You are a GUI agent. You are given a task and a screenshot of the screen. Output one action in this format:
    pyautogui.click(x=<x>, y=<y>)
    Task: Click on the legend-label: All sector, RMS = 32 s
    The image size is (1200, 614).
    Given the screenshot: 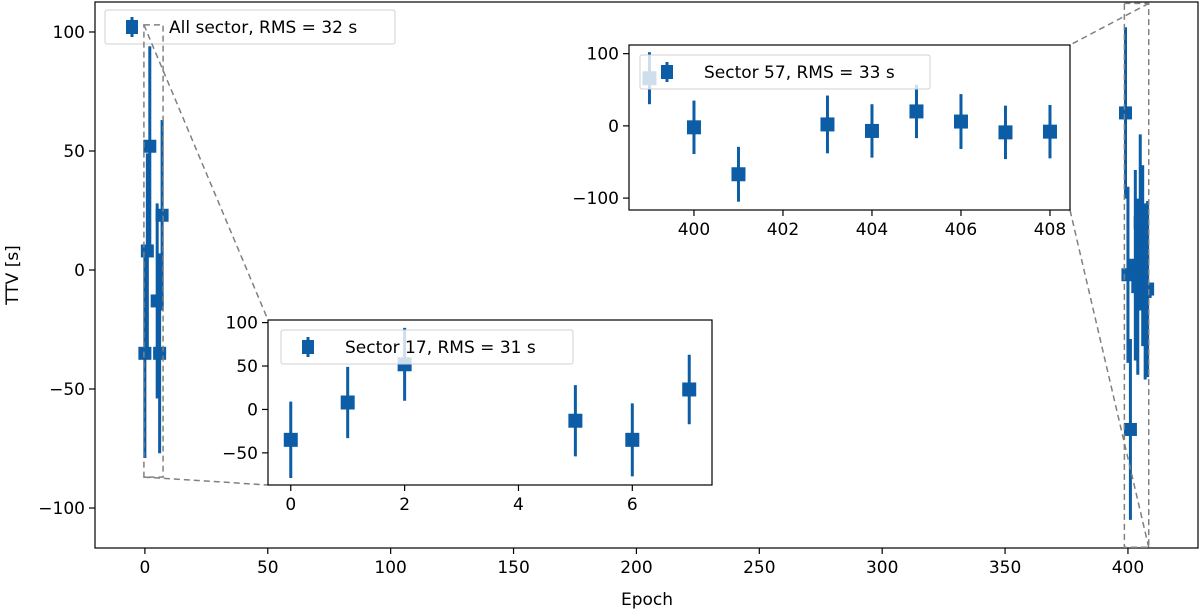 What is the action you would take?
    pyautogui.click(x=263, y=28)
    